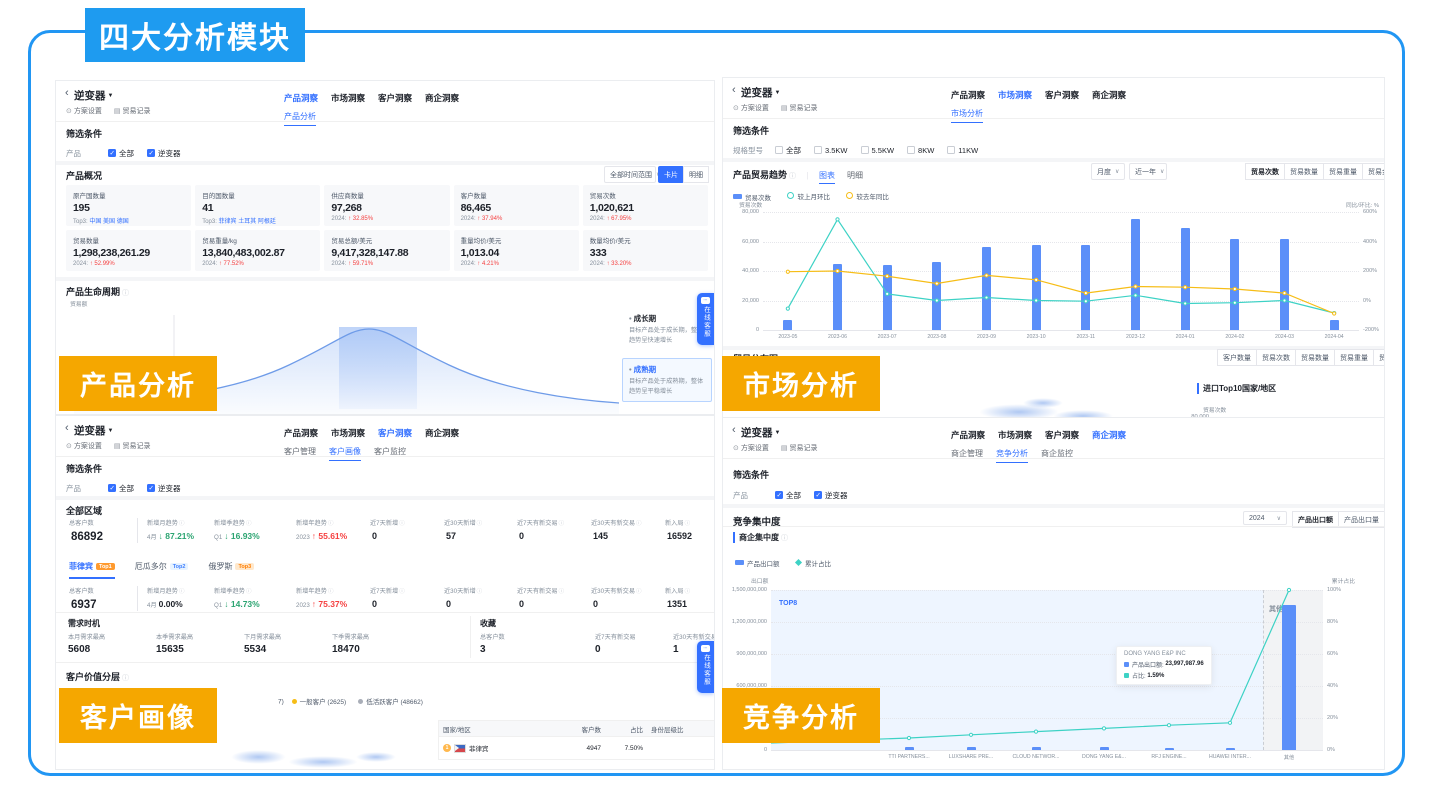 Image resolution: width=1432 pixels, height=801 pixels. Describe the element at coordinates (967, 453) in the screenshot. I see `sub-tab: 商企管理` at that location.